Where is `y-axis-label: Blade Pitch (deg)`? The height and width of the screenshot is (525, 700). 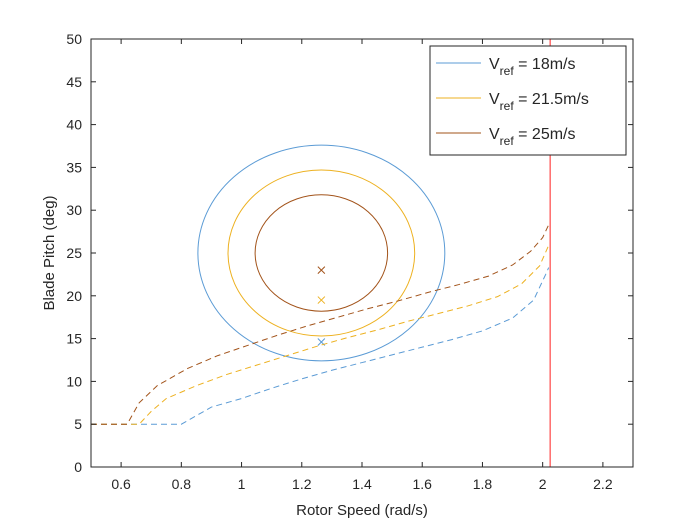
y-axis-label: Blade Pitch (deg) is located at coordinates (49, 252).